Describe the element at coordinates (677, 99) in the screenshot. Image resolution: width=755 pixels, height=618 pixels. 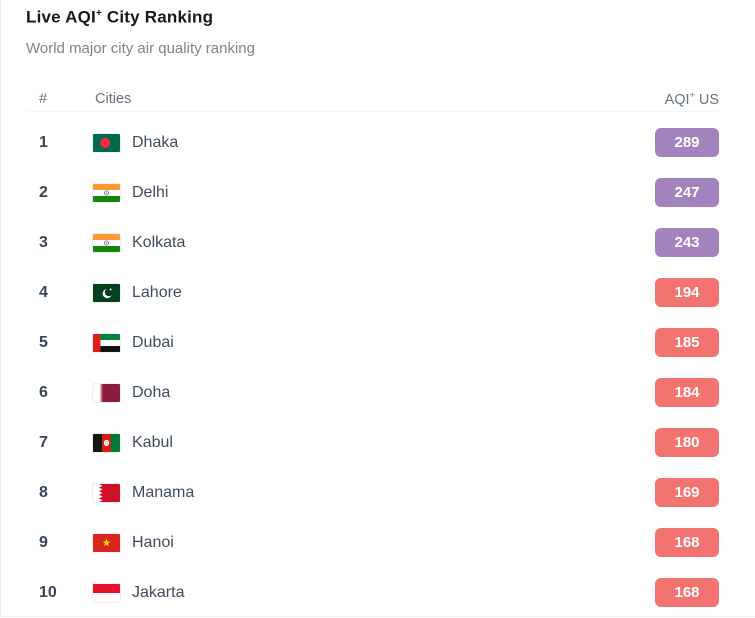
I see `aqi-header-text: AQI` at that location.